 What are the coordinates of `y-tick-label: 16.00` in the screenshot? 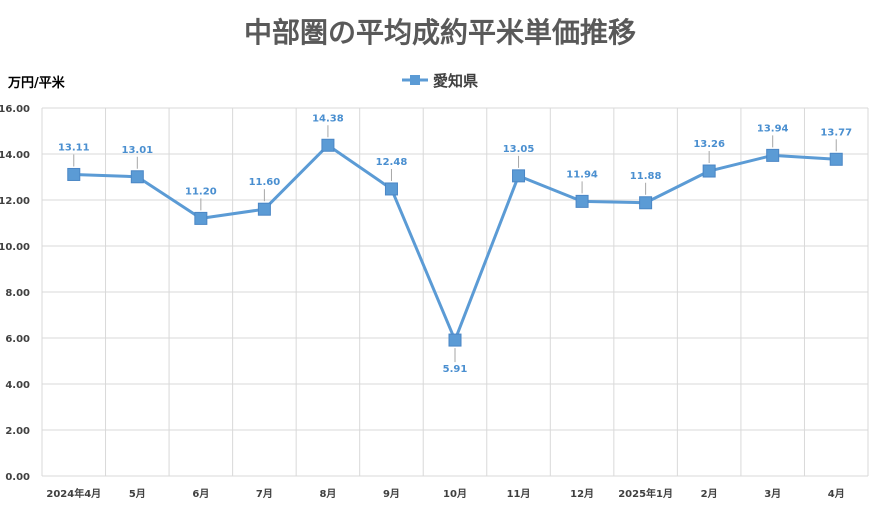 It's located at (15, 109).